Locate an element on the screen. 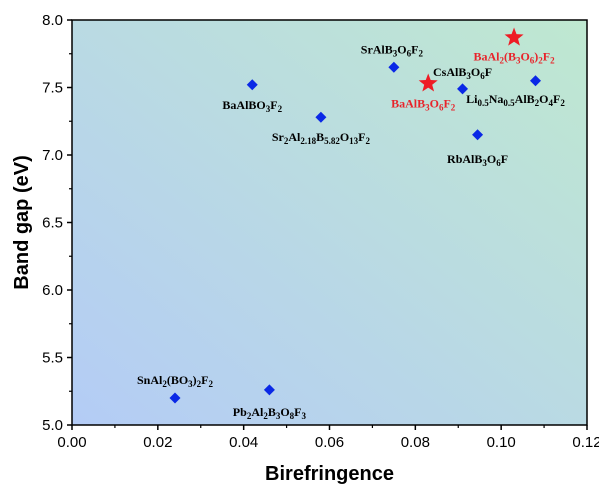  point-label: RbAlB3O6F is located at coordinates (477, 160).